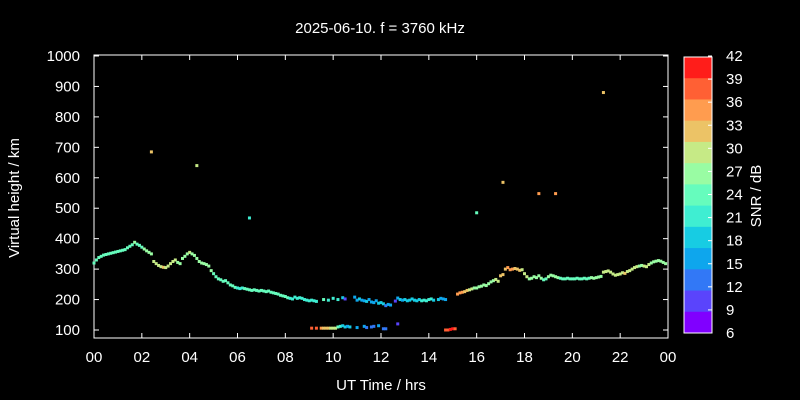 This screenshot has height=400, width=800. What do you see at coordinates (734, 171) in the screenshot?
I see `colorbar-tick-label: 27` at bounding box center [734, 171].